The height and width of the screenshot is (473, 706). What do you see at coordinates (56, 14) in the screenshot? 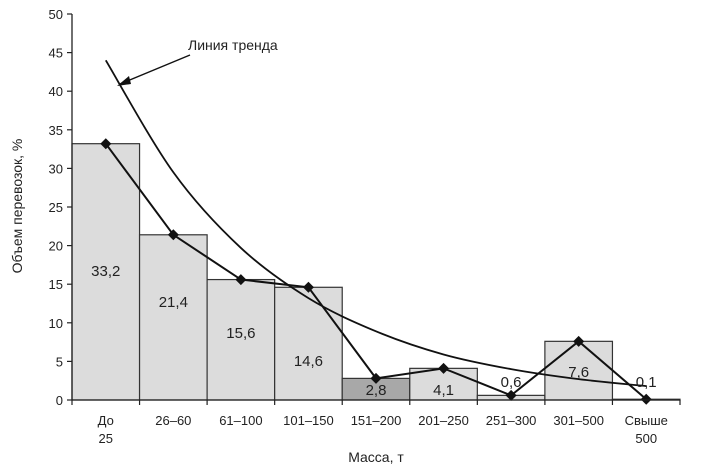
I see `y-tick-label: 50` at bounding box center [56, 14].